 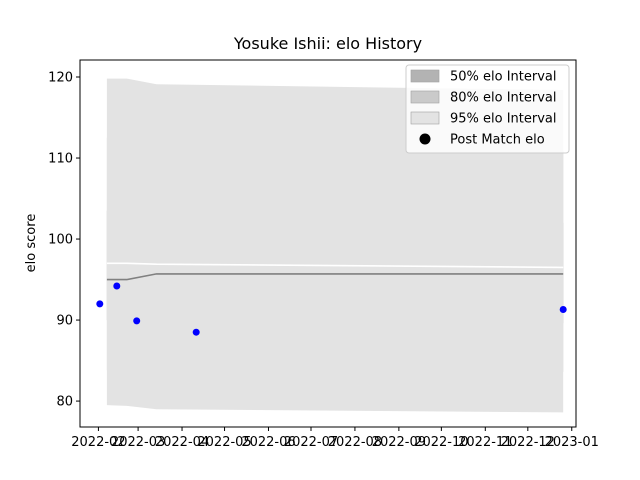 What do you see at coordinates (60, 240) in the screenshot?
I see `y-tick-label: 100` at bounding box center [60, 240].